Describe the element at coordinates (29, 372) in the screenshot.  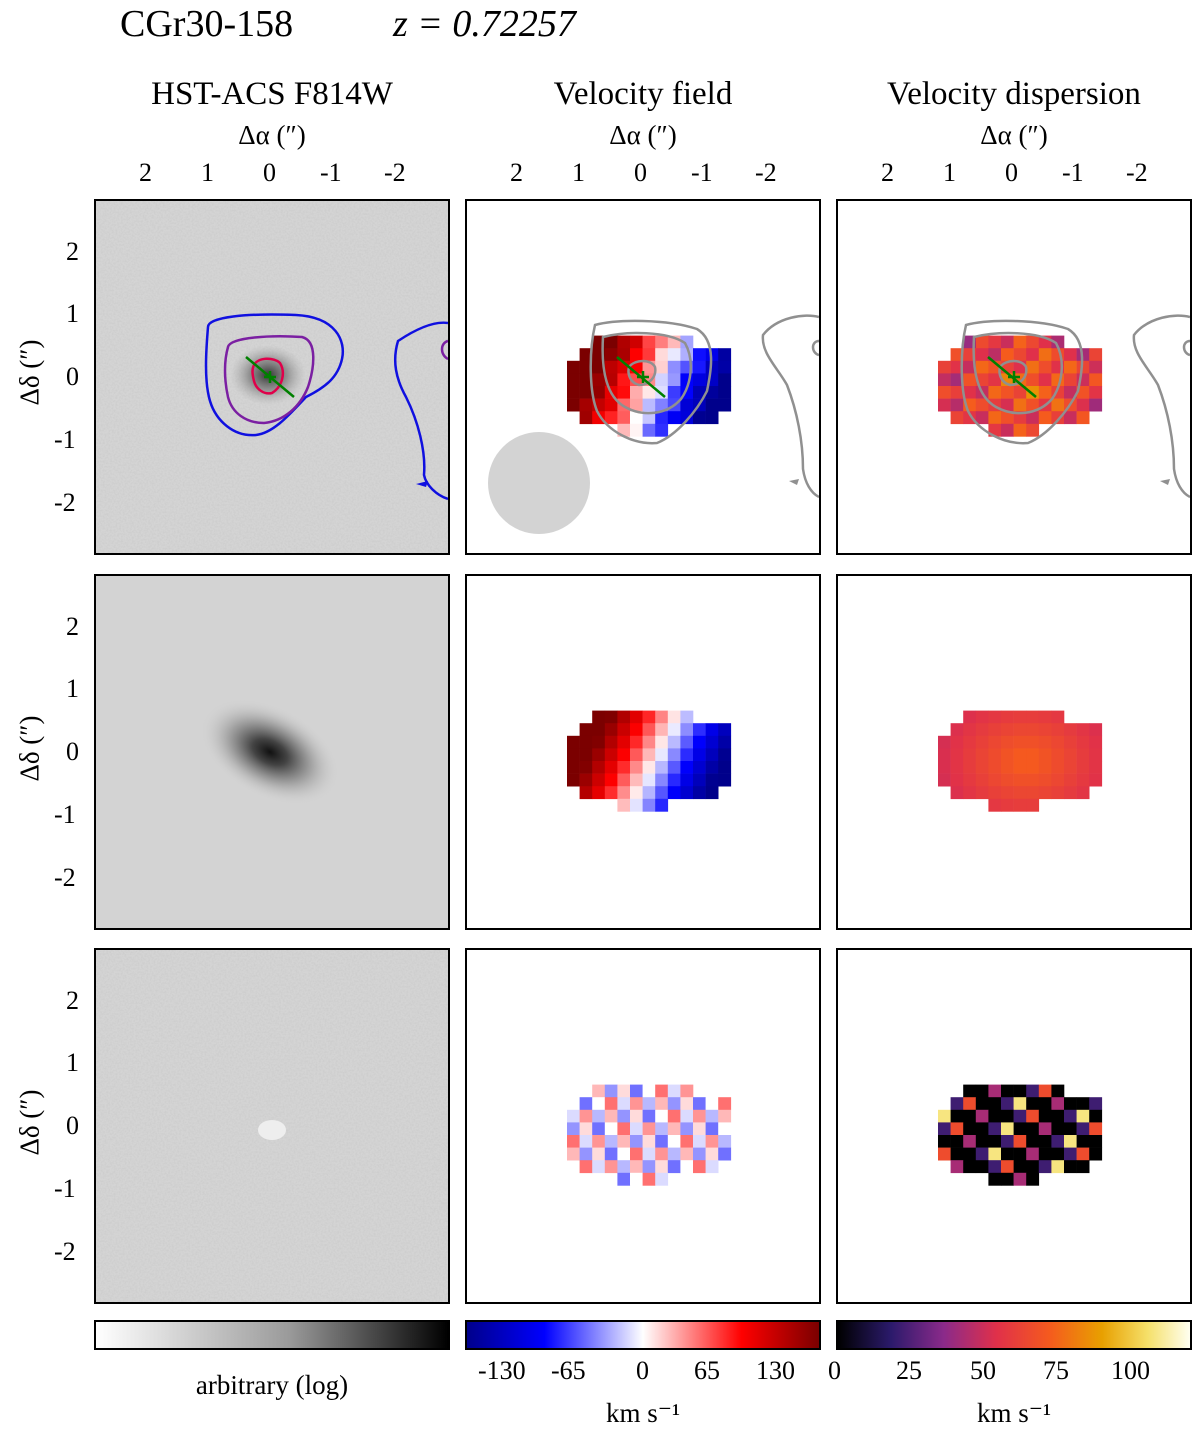
I see `y-axis-label-row1: Δδ (″)` at that location.